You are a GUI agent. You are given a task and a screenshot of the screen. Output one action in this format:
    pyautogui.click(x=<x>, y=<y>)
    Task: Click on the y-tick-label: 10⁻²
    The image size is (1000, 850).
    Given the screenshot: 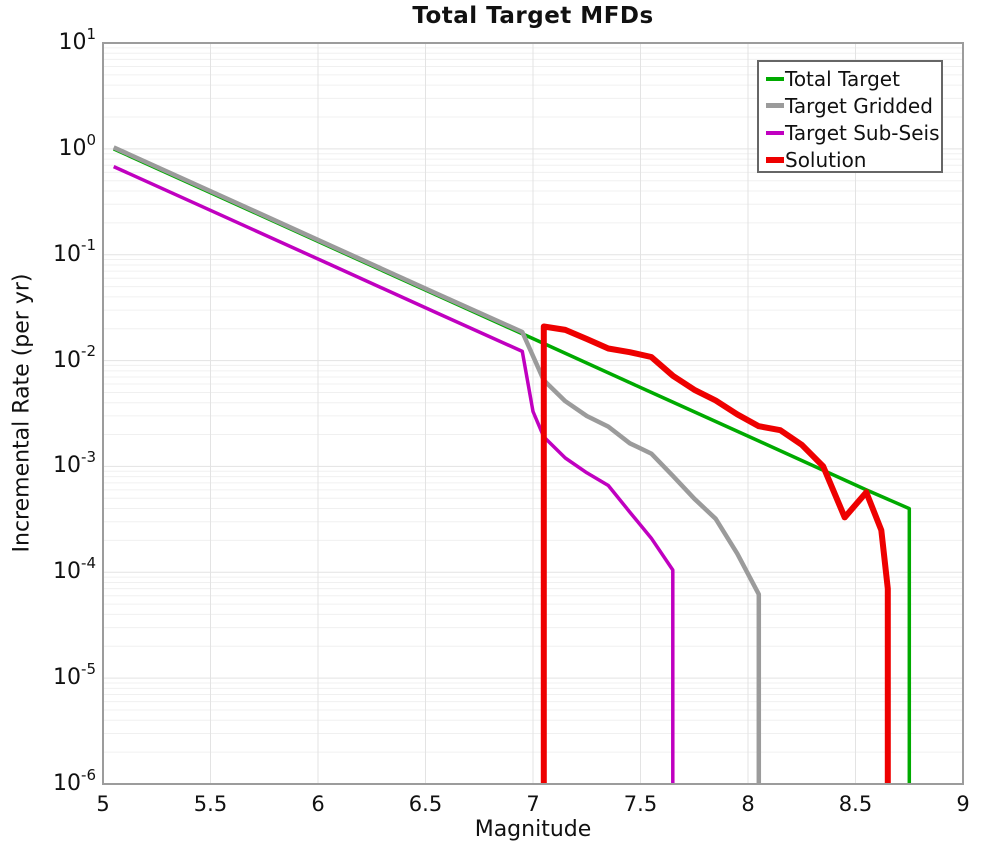 What is the action you would take?
    pyautogui.click(x=74, y=357)
    